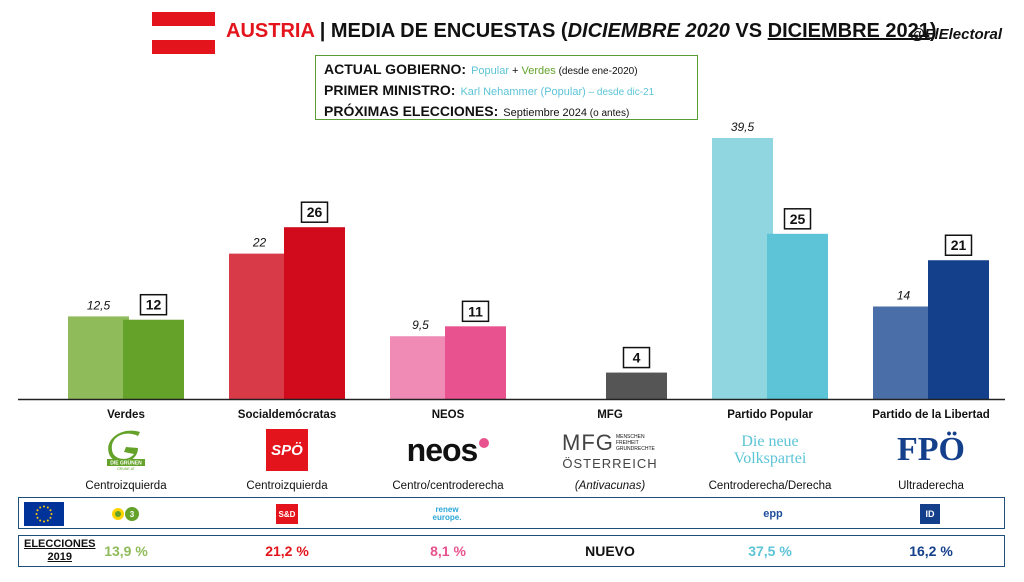  What do you see at coordinates (448, 486) in the screenshot?
I see `neos-ideology: Centro/centroderecha` at bounding box center [448, 486].